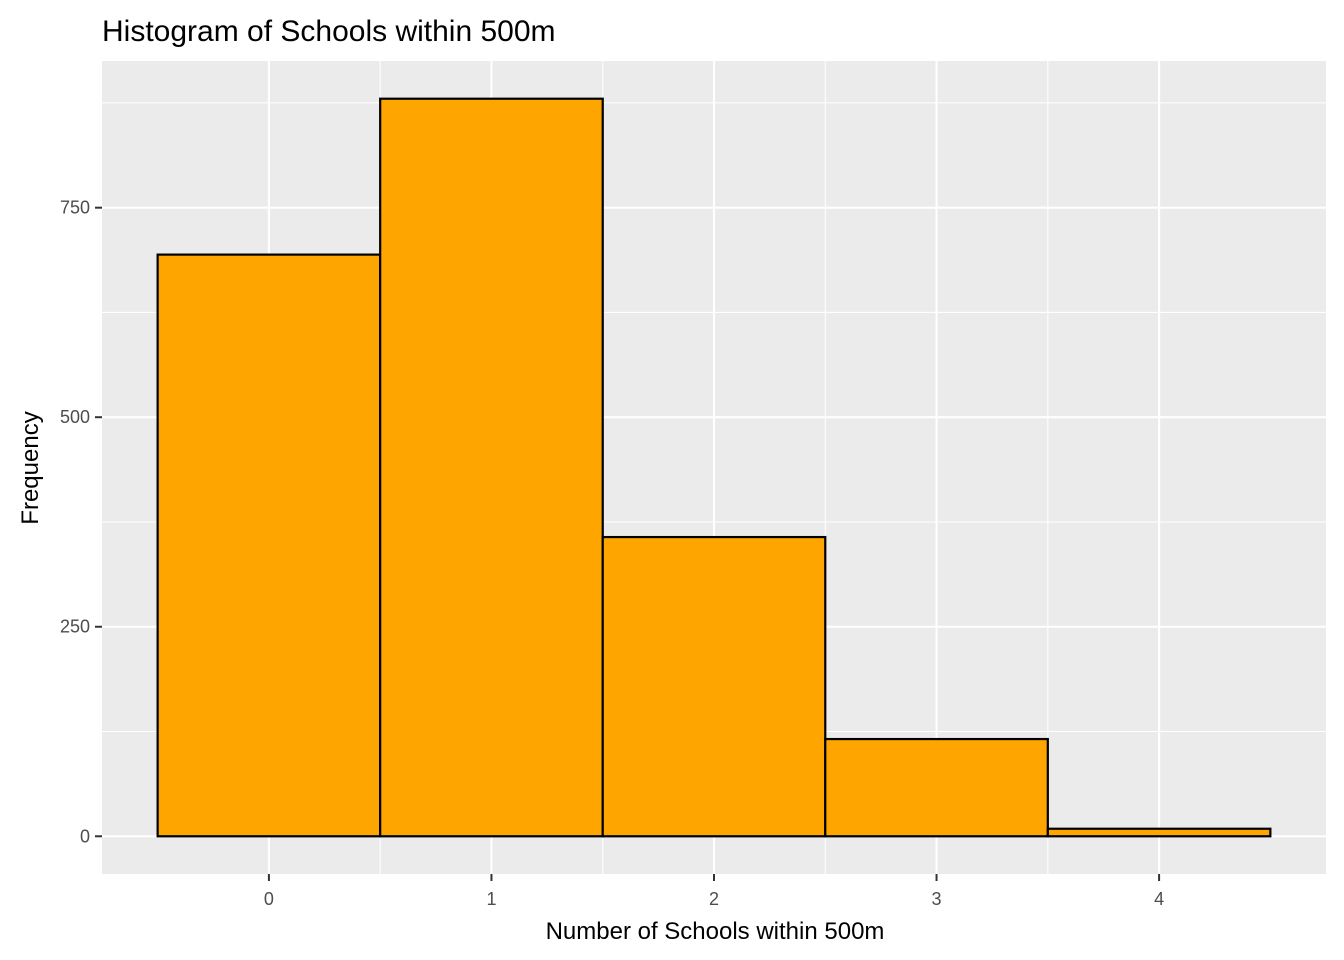 The width and height of the screenshot is (1344, 960). Describe the element at coordinates (85, 836) in the screenshot. I see `y-tick-label: 0` at that location.